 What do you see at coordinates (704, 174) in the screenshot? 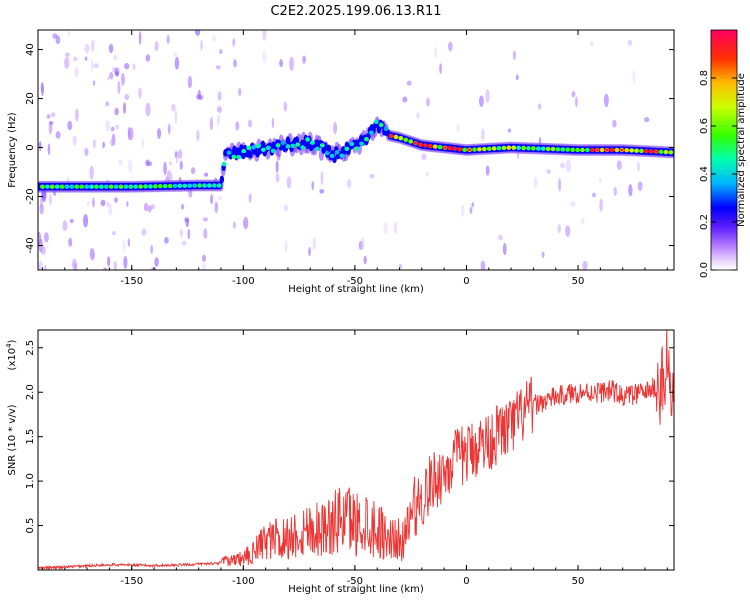
I see `colorbar-tick-label: 0.4` at bounding box center [704, 174].